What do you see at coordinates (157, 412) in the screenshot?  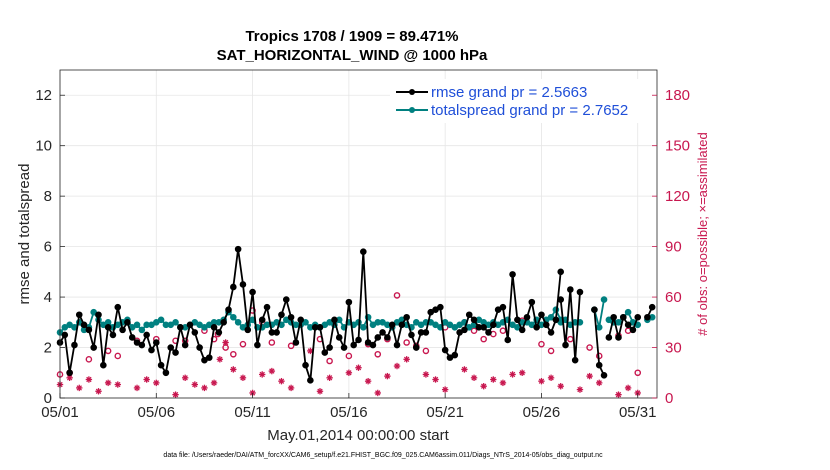 I see `x-tick-label: 05/06` at bounding box center [157, 412].